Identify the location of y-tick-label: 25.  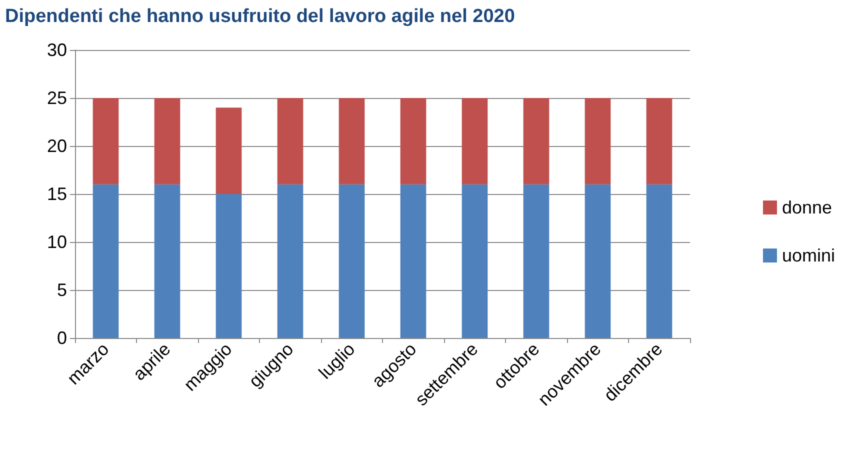
(56, 98).